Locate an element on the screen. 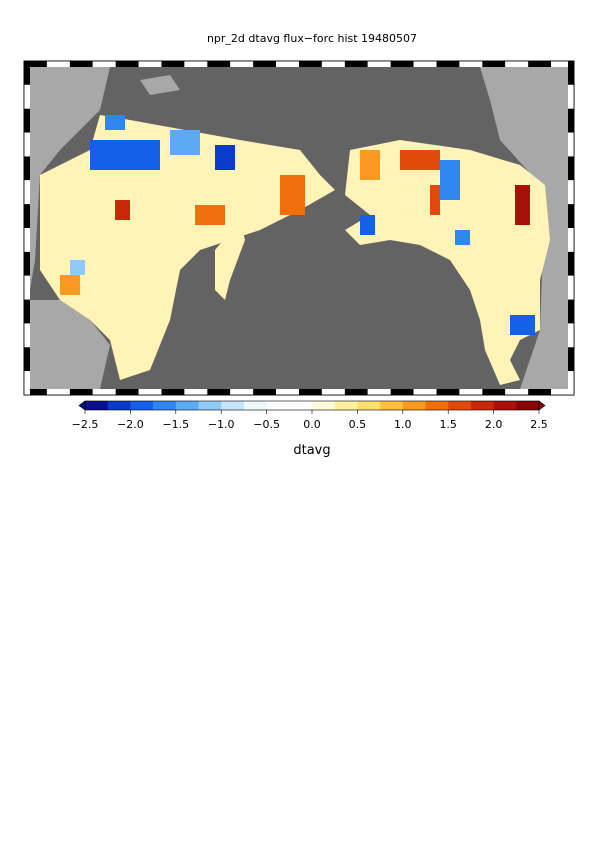 The width and height of the screenshot is (595, 846). data-region is located at coordinates (447, 262).